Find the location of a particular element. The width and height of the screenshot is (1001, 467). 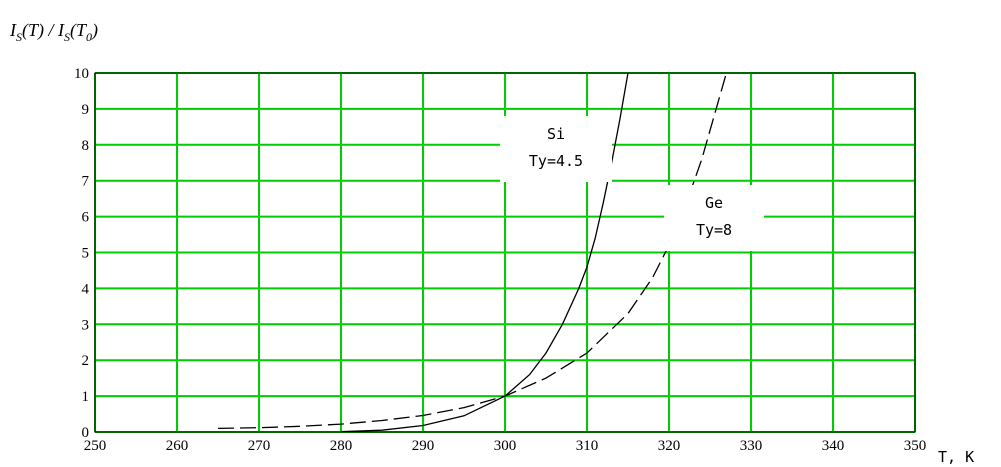

annotation-material: Si is located at coordinates (556, 134).